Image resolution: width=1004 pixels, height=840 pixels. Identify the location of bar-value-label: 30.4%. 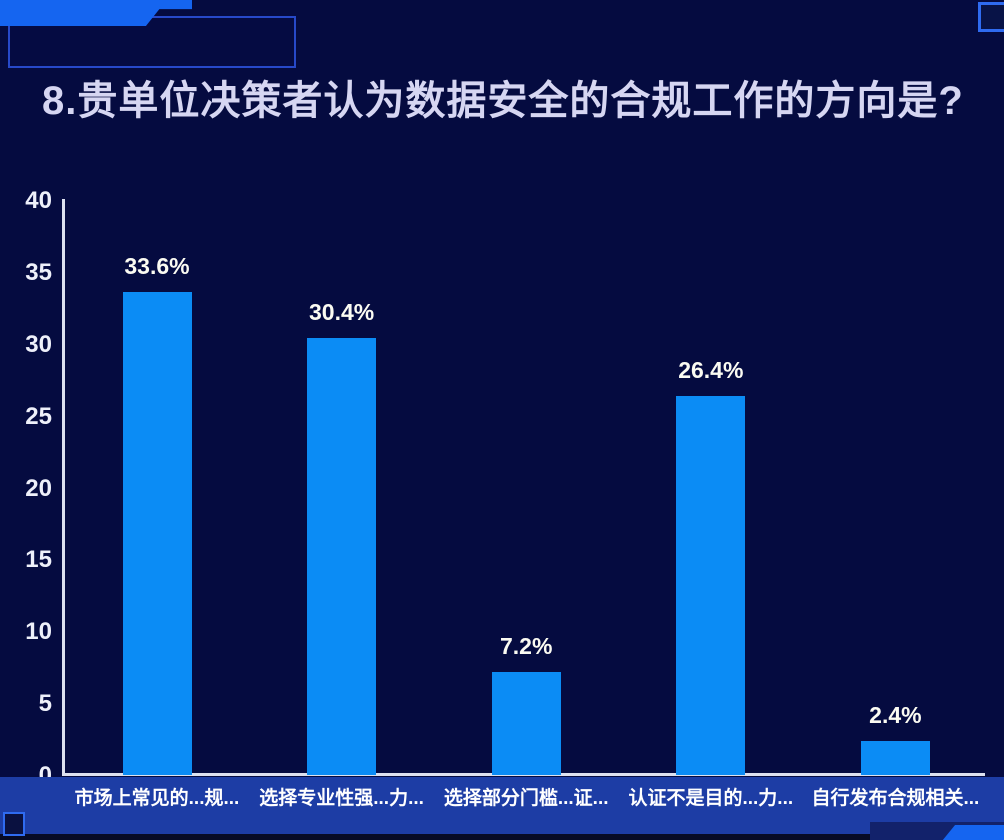
(341, 312).